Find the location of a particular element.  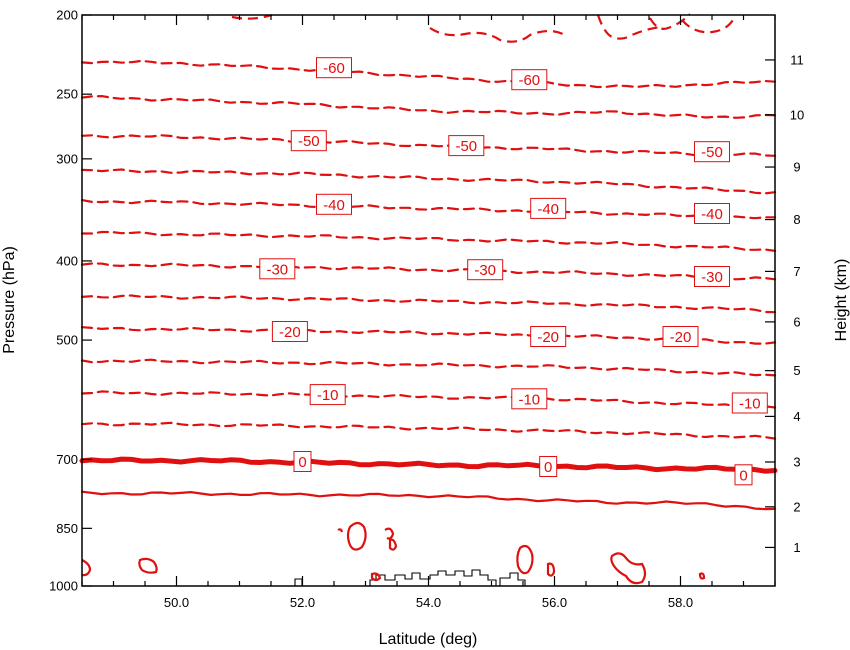

x-axis-title: Latitude (deg) is located at coordinates (428, 639).